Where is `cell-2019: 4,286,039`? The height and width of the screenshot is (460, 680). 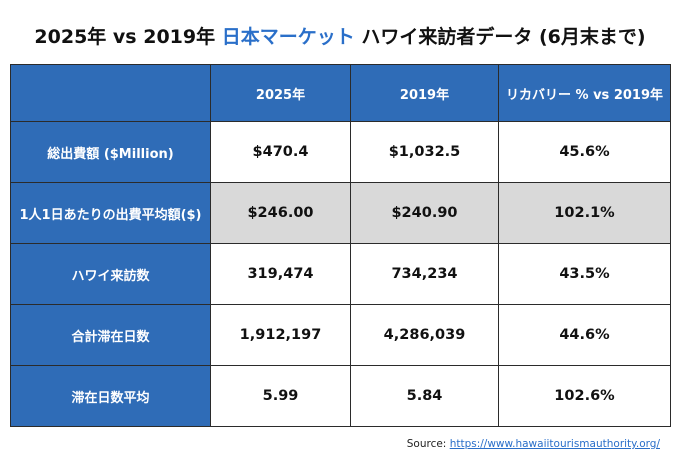 cell-2019: 4,286,039 is located at coordinates (424, 335).